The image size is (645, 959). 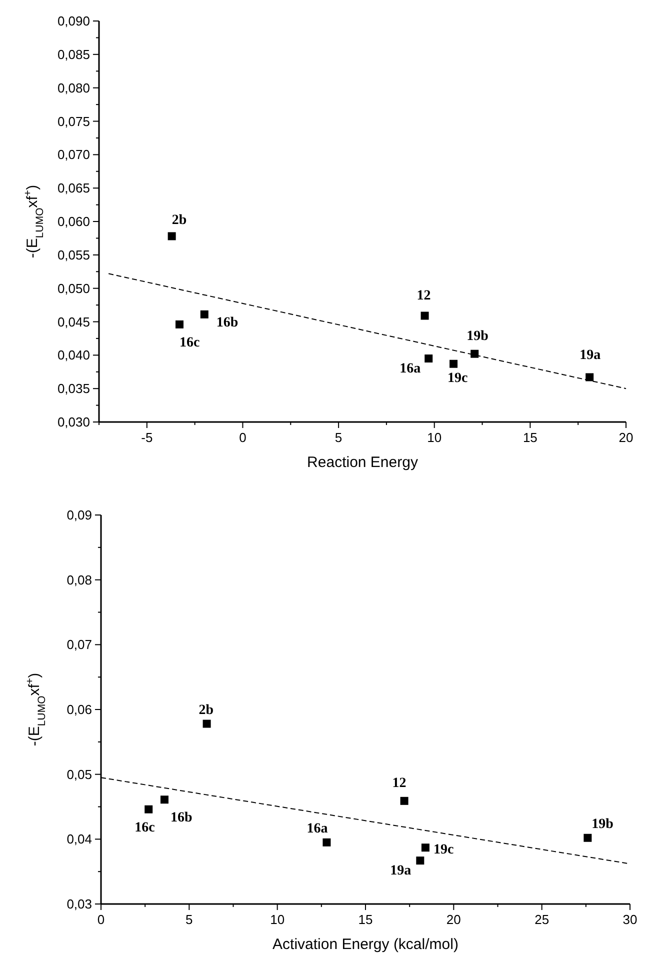 I want to click on y-tick-label: 0,035, so click(x=73, y=388).